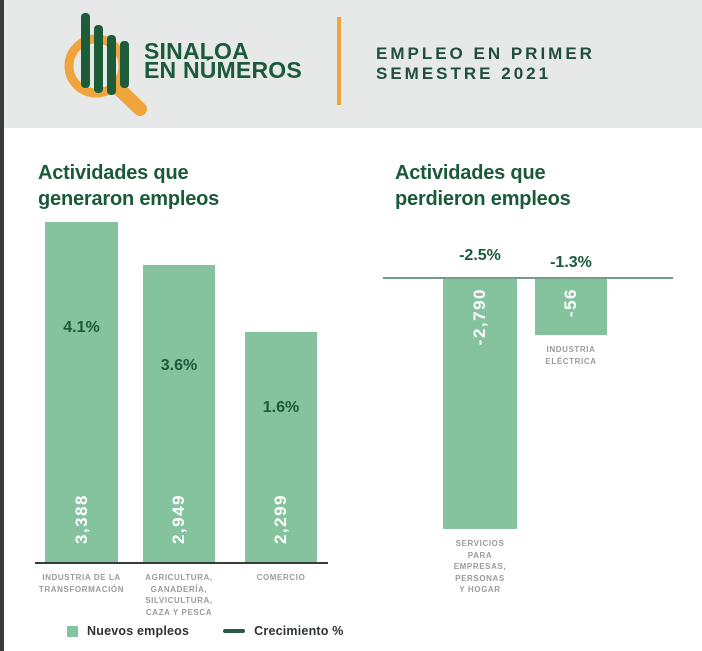  What do you see at coordinates (281, 407) in the screenshot?
I see `bar-percent-label: 1.6%` at bounding box center [281, 407].